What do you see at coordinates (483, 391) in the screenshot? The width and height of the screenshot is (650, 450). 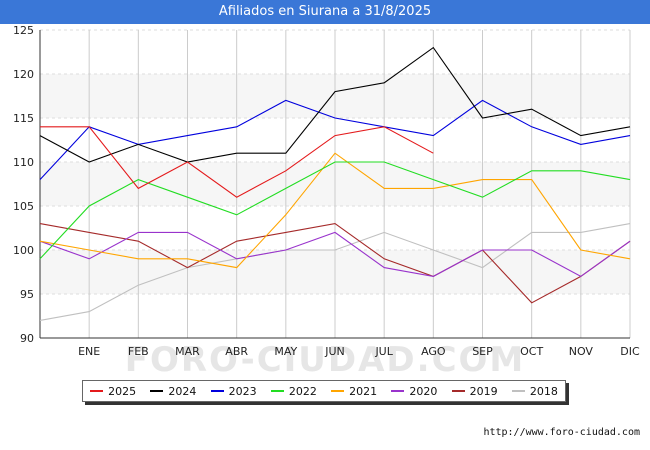 I see `legend-label: 2019` at bounding box center [483, 391].